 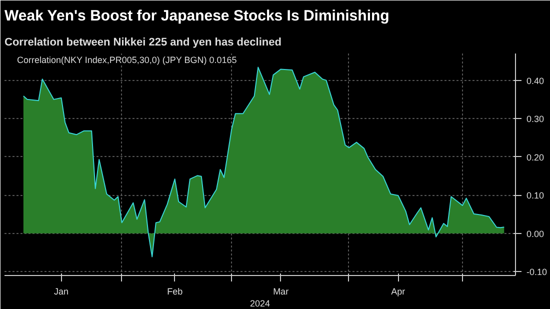 I want to click on text: Correlation(NKY Index,PR005,30,0) (JPY BGN) 0.0165, so click(x=127, y=60).